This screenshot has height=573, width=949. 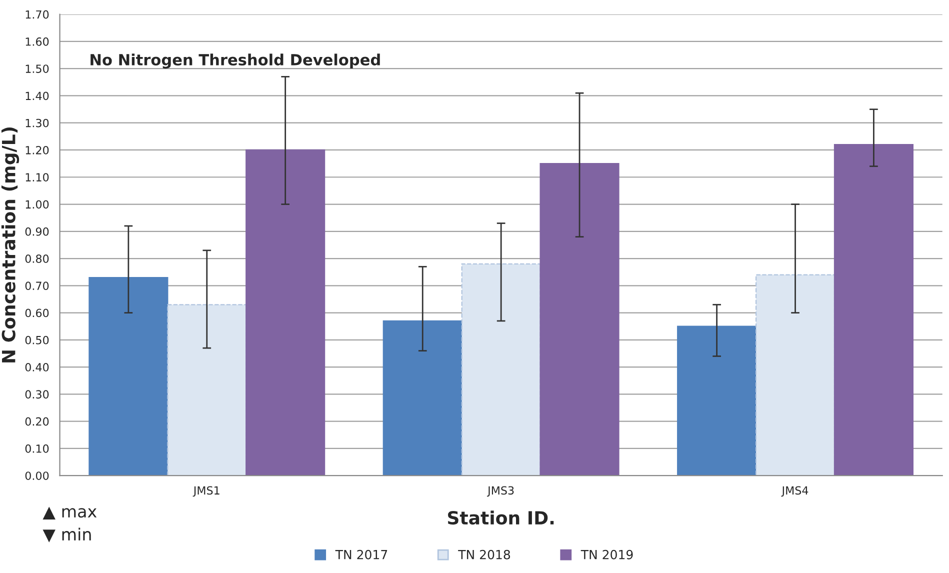 What do you see at coordinates (37, 41) in the screenshot?
I see `y-tick-label: 1.60` at bounding box center [37, 41].